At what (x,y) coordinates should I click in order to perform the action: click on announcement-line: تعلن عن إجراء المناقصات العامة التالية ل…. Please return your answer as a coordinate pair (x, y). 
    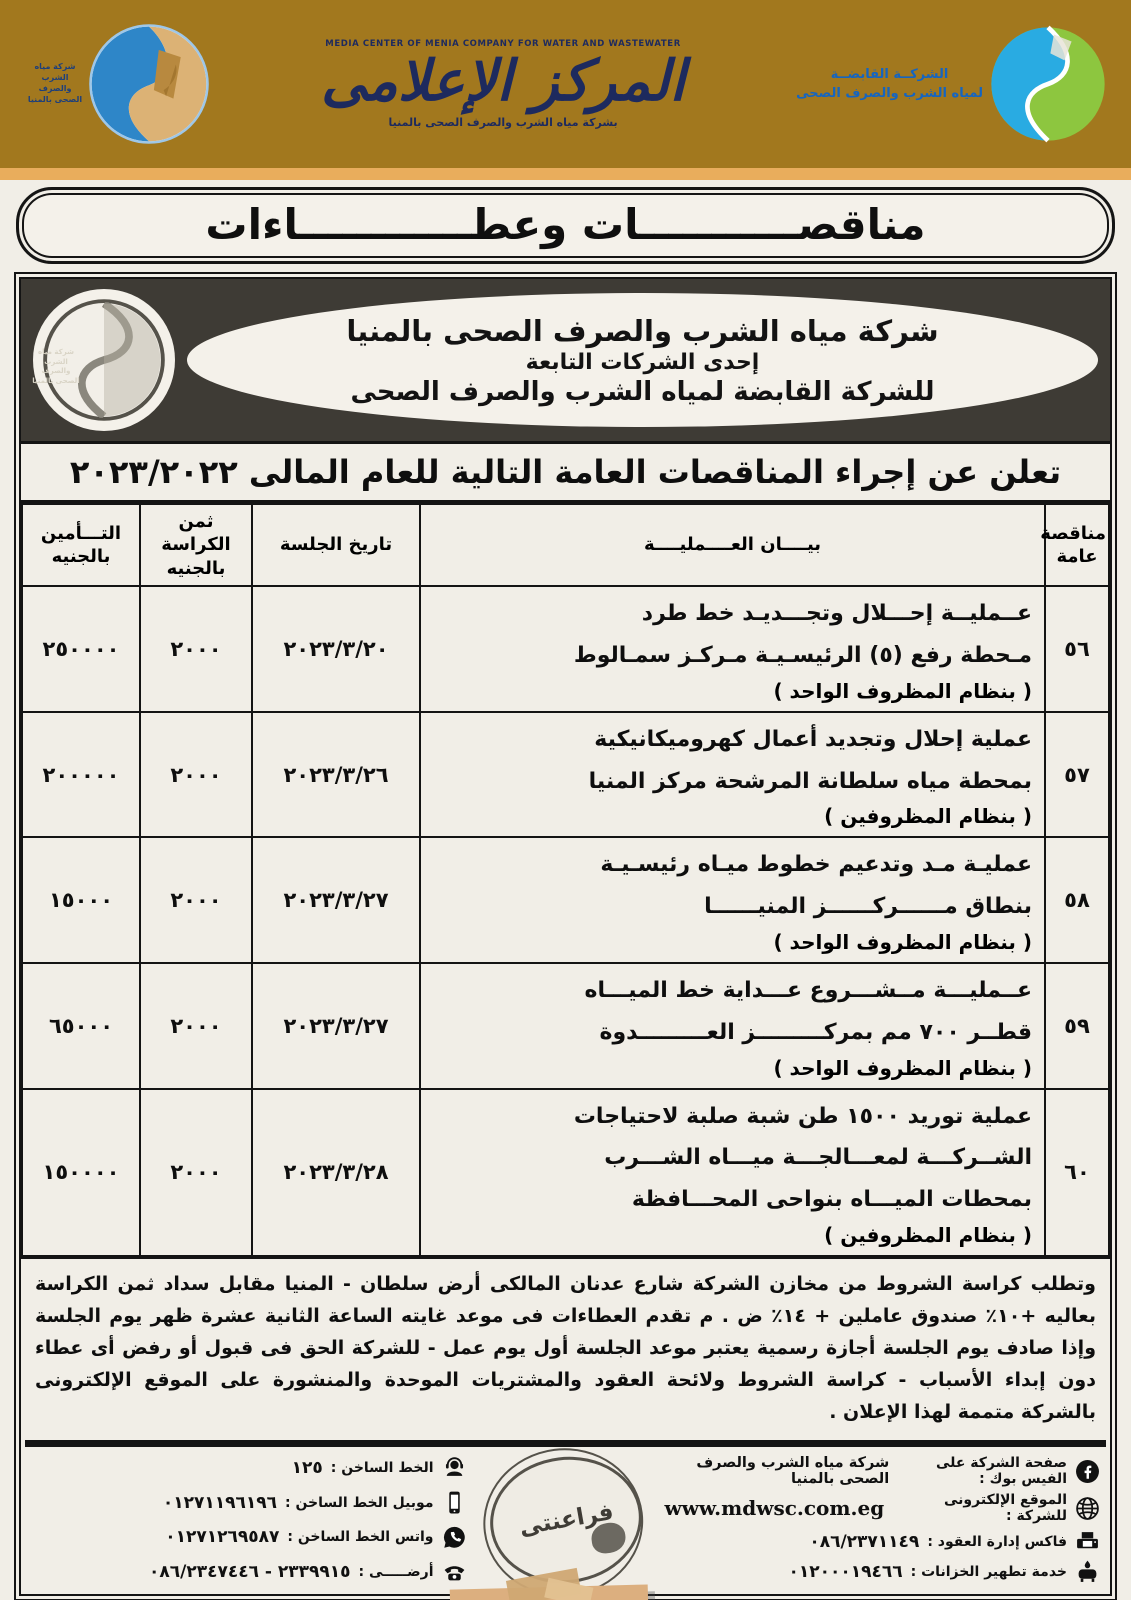
    Looking at the image, I should click on (565, 472).